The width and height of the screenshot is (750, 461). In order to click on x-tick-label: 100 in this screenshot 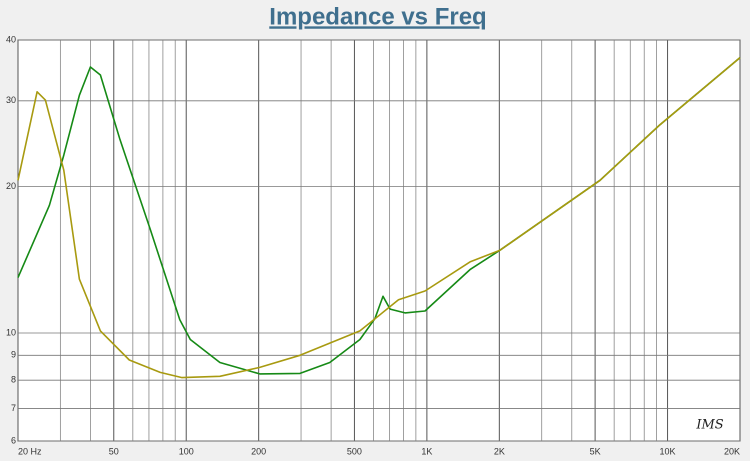, I will do `click(186, 451)`.